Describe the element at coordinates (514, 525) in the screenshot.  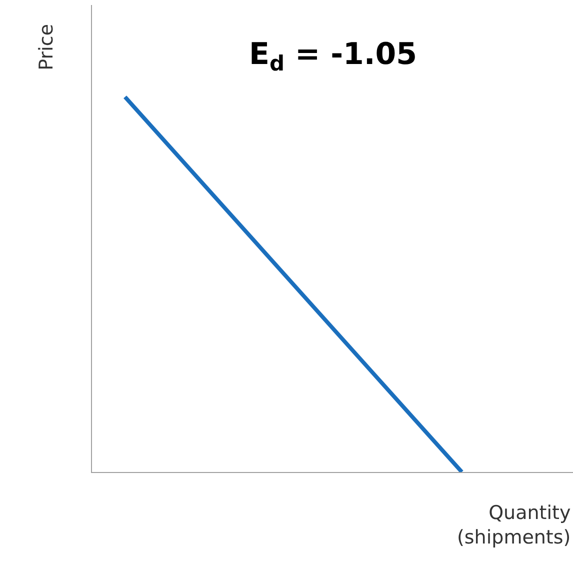
I see `x-axis-title: Quantity (shipments)` at that location.